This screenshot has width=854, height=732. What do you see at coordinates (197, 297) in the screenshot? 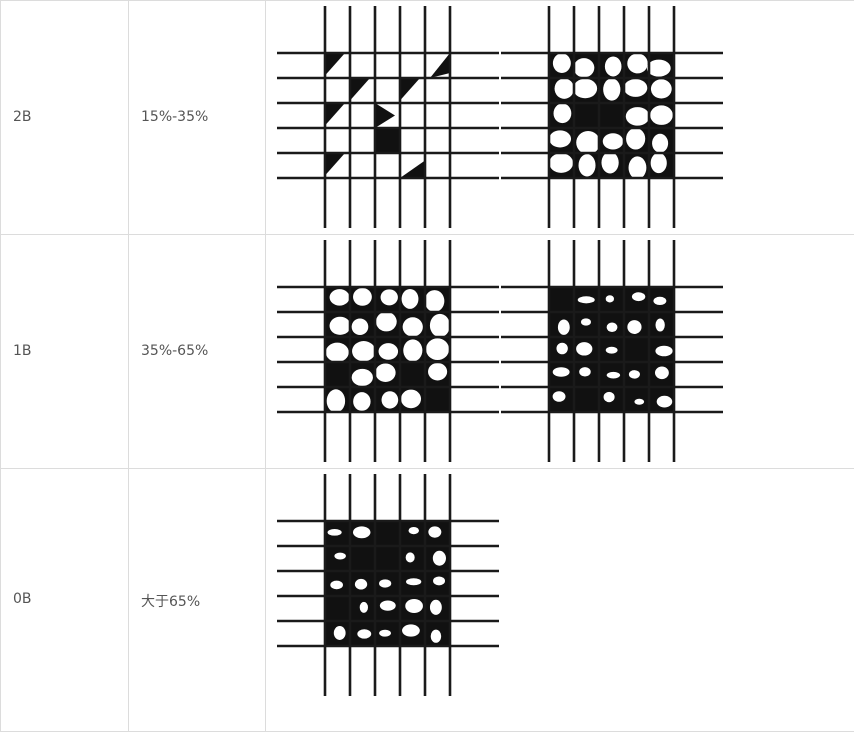
I see `range-cell: 35%-65%` at bounding box center [197, 297].